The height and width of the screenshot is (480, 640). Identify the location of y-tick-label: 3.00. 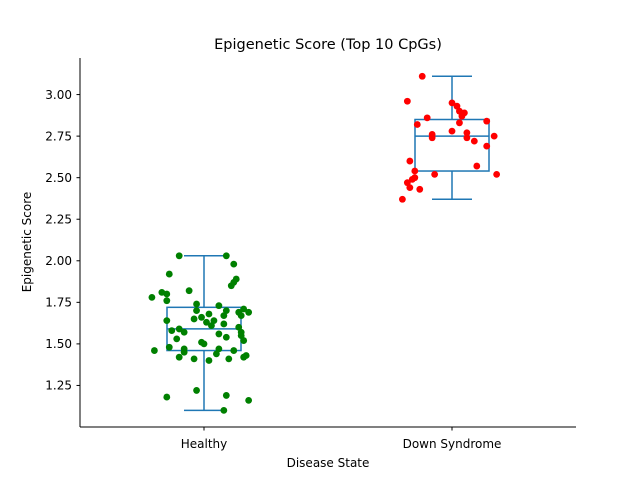
(58, 95).